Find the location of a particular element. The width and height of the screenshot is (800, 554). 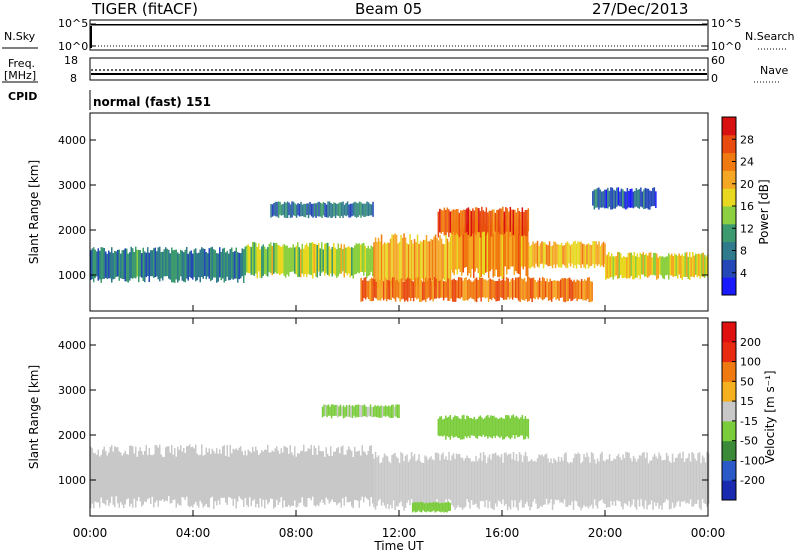

velocity-colorbar-step is located at coordinates (729, 411).